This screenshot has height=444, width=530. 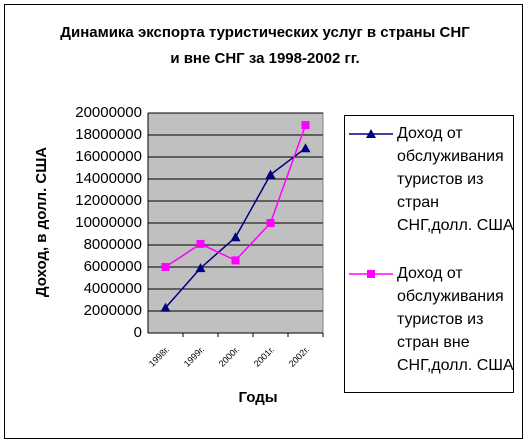 What do you see at coordinates (299, 356) in the screenshot?
I see `x-tick-label: 2002г.` at bounding box center [299, 356].